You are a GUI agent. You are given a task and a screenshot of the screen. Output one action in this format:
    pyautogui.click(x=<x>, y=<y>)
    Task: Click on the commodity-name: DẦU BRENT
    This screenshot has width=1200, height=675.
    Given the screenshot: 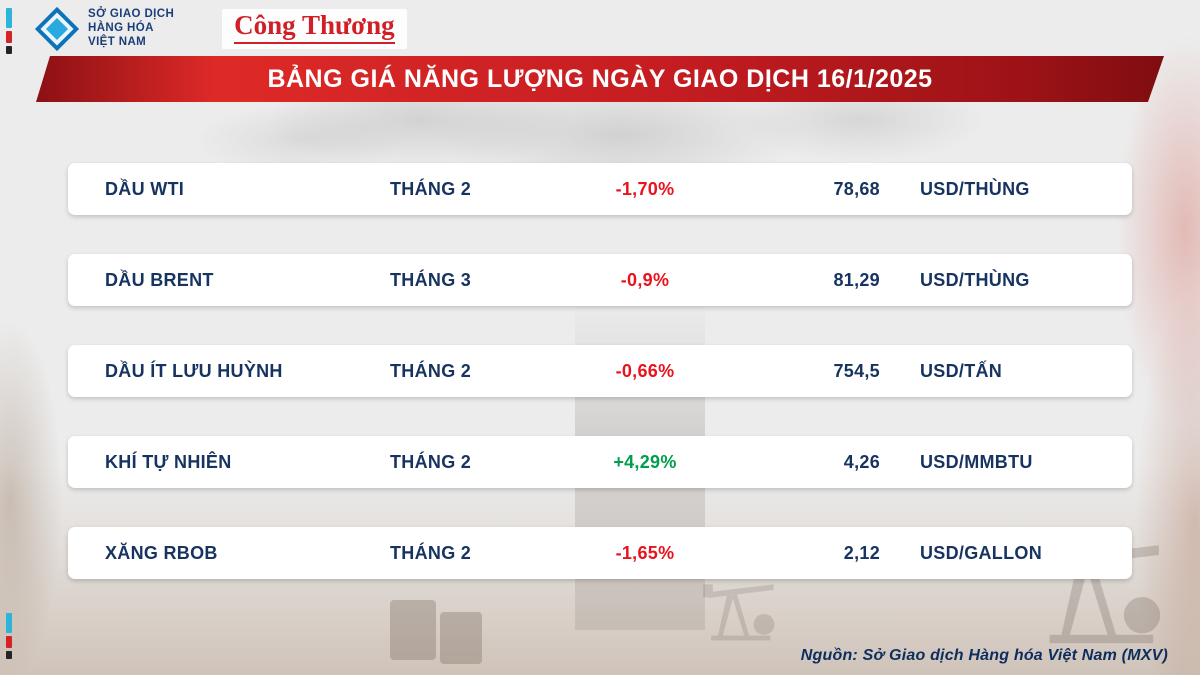 What is the action you would take?
    pyautogui.click(x=159, y=279)
    